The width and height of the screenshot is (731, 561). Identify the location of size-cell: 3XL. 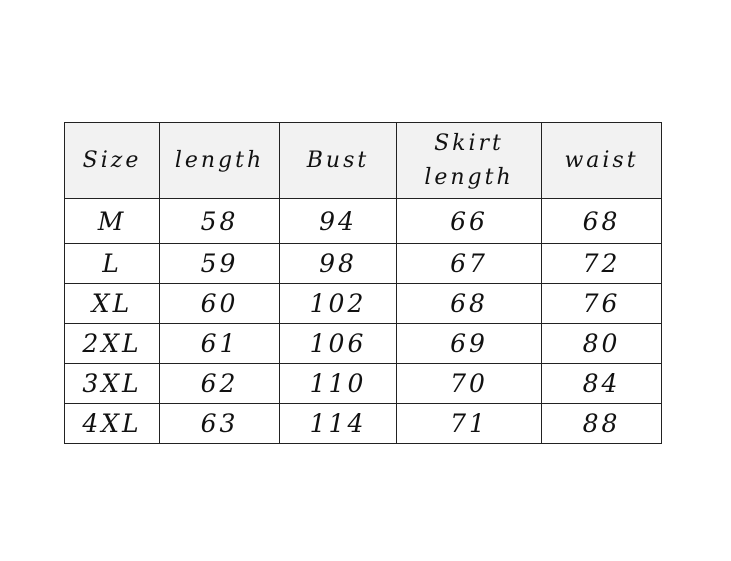
(112, 383).